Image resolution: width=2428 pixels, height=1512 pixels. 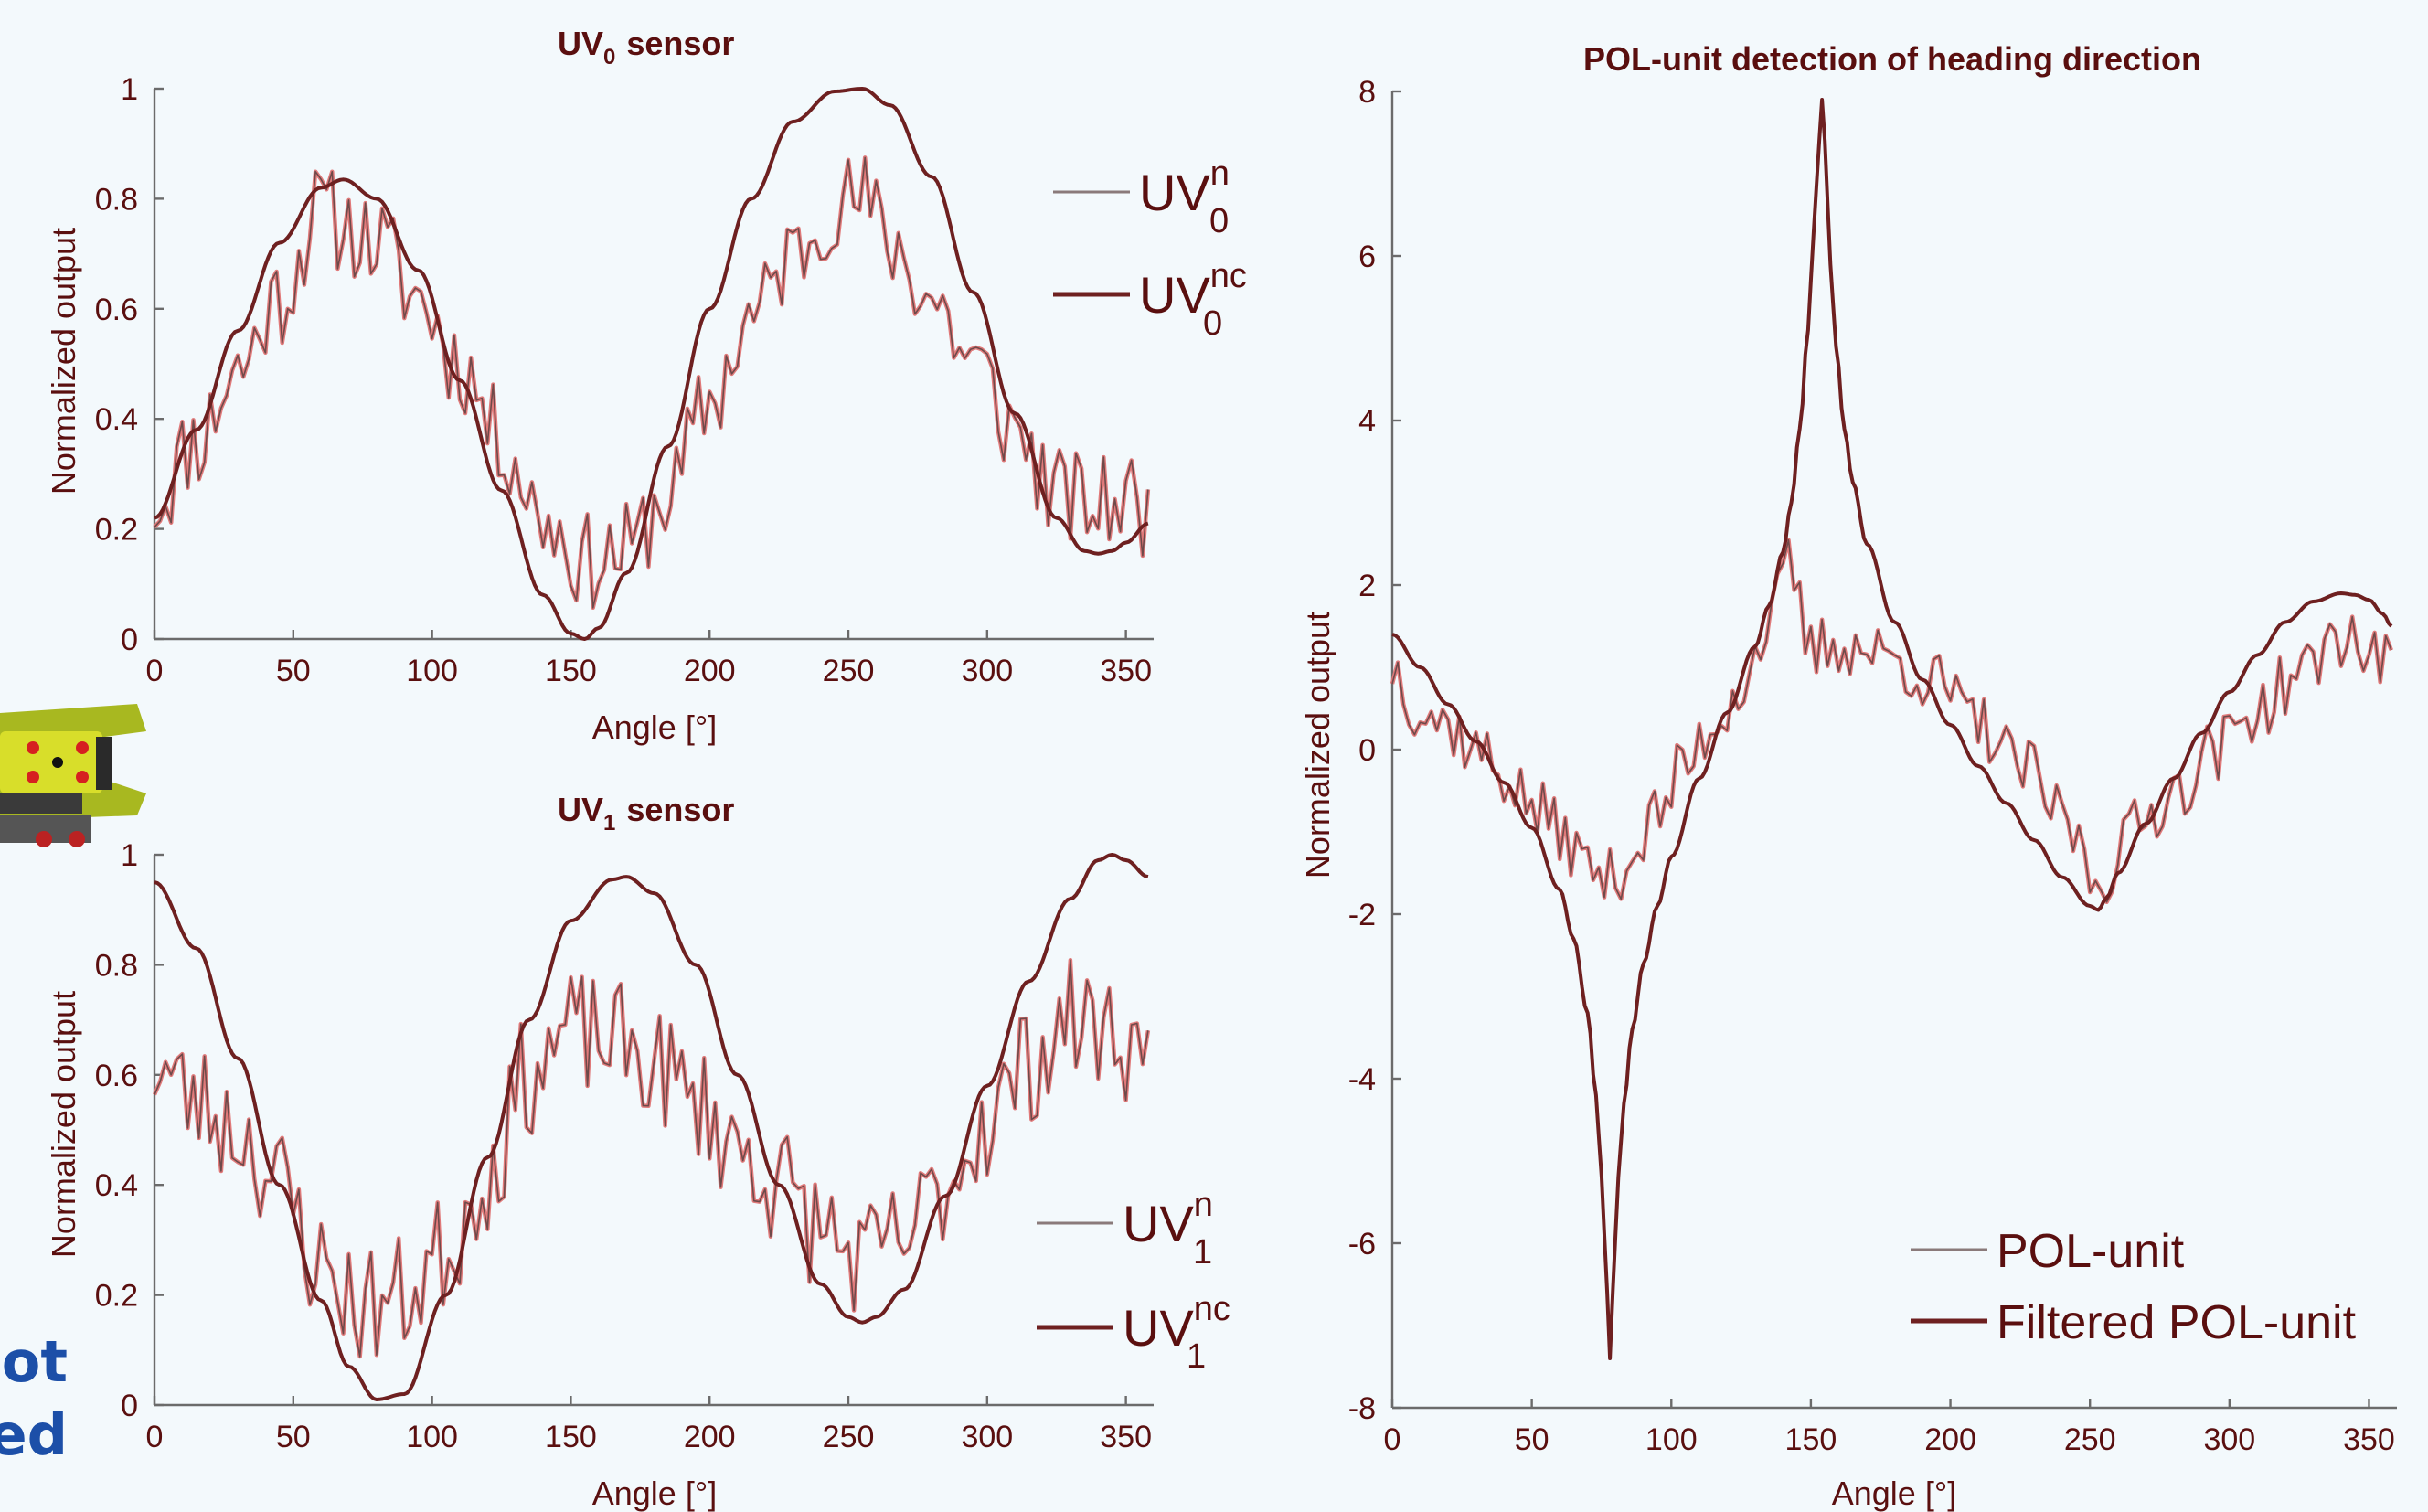 I want to click on uv1-ytick-label: 0.4, so click(x=116, y=1185).